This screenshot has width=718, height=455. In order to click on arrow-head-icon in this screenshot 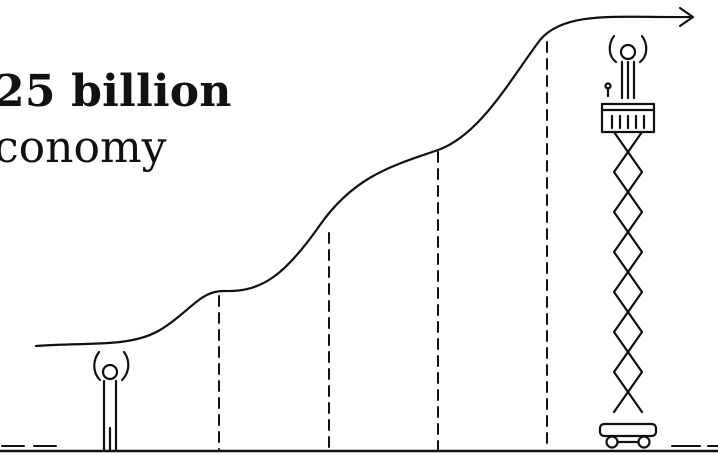, I will do `click(686, 17)`.